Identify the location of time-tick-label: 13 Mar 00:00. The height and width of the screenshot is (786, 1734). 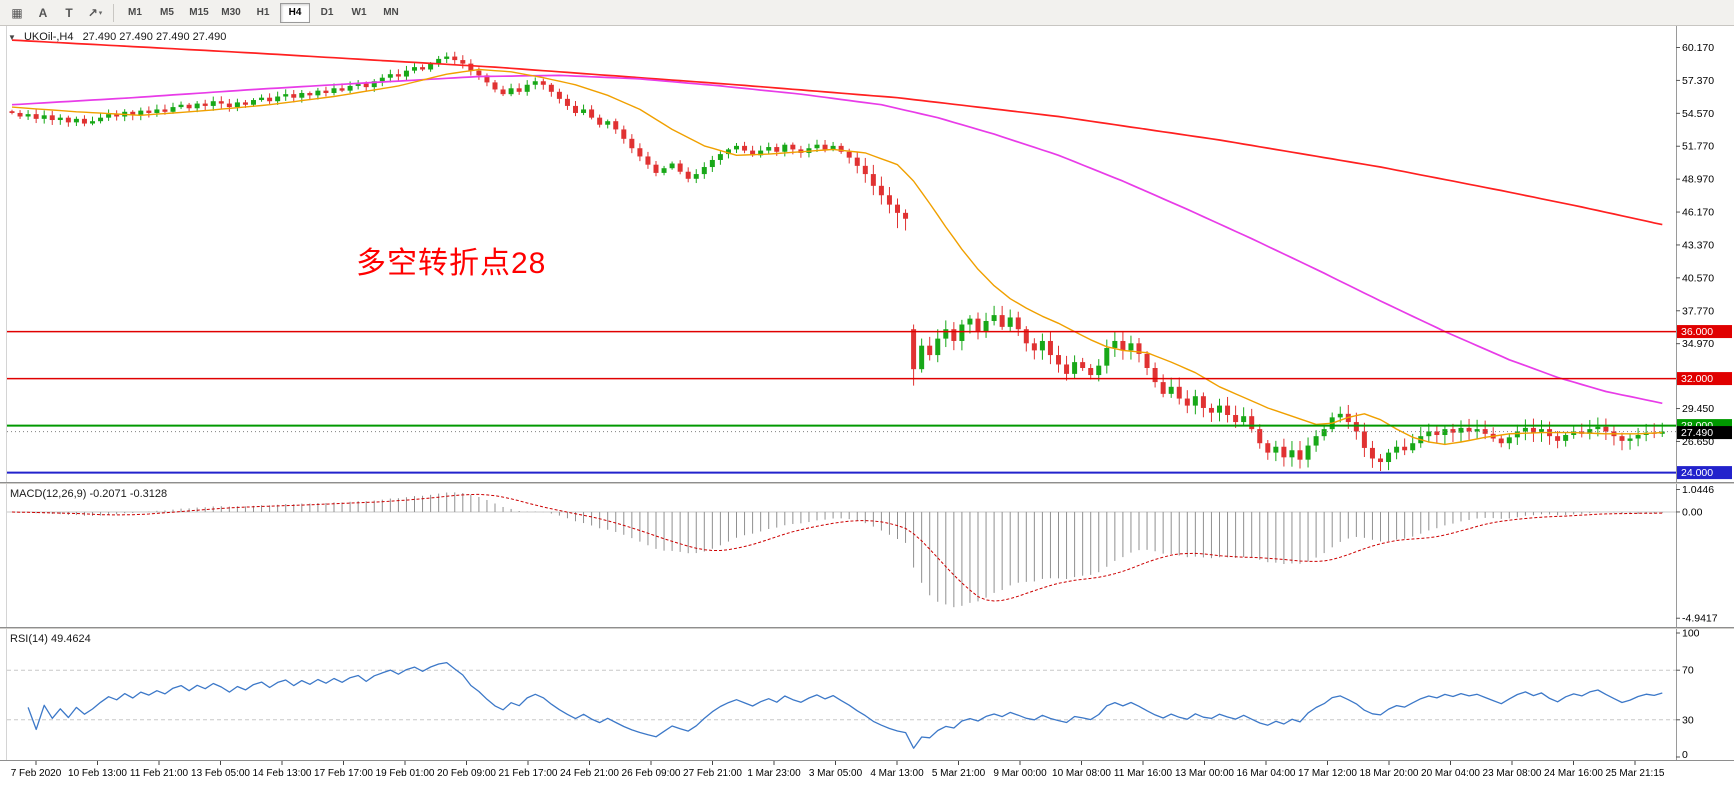
(1204, 773).